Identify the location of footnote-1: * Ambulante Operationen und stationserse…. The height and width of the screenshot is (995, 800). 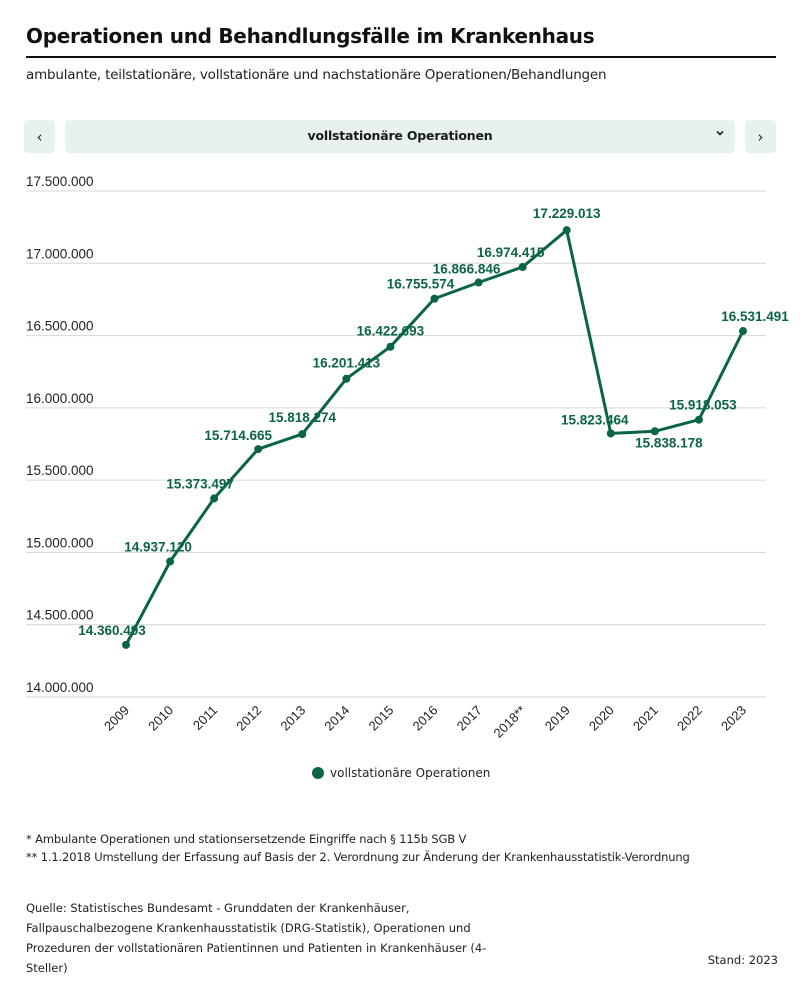
(246, 839).